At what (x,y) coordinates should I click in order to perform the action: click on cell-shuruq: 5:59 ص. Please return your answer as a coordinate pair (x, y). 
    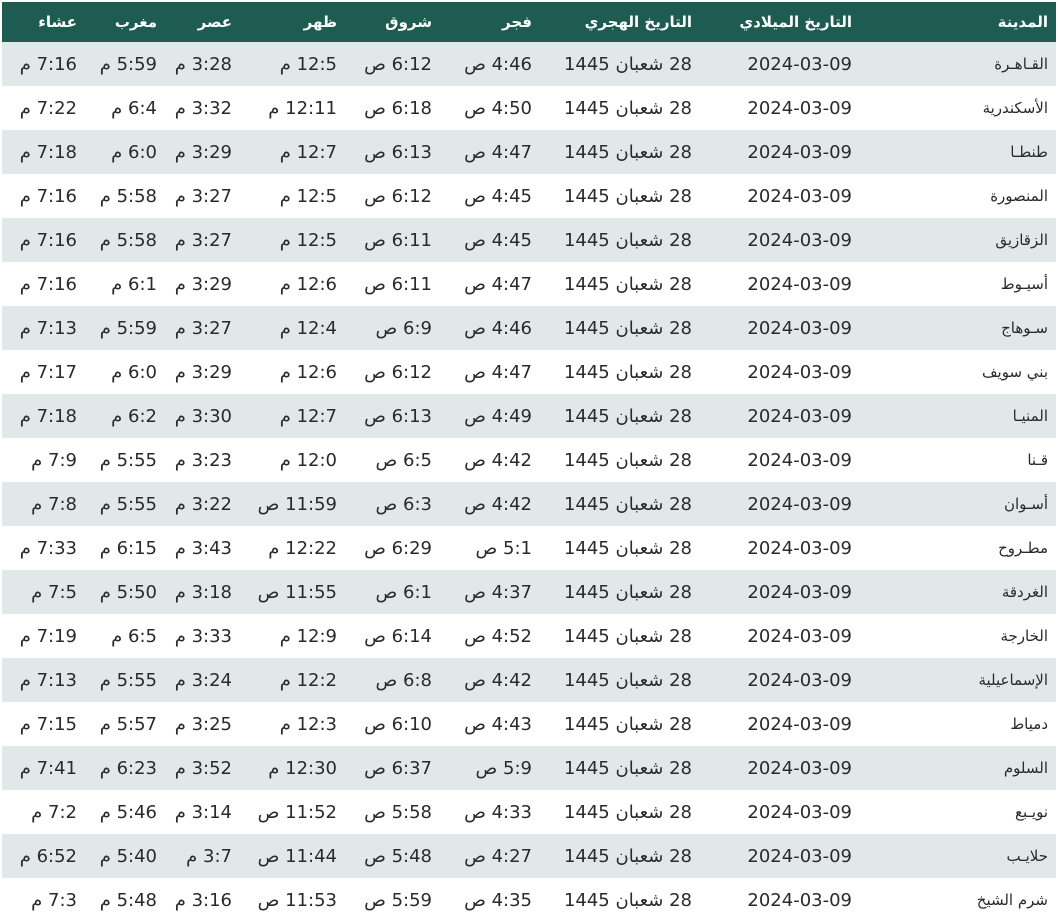
    Looking at the image, I should click on (398, 900).